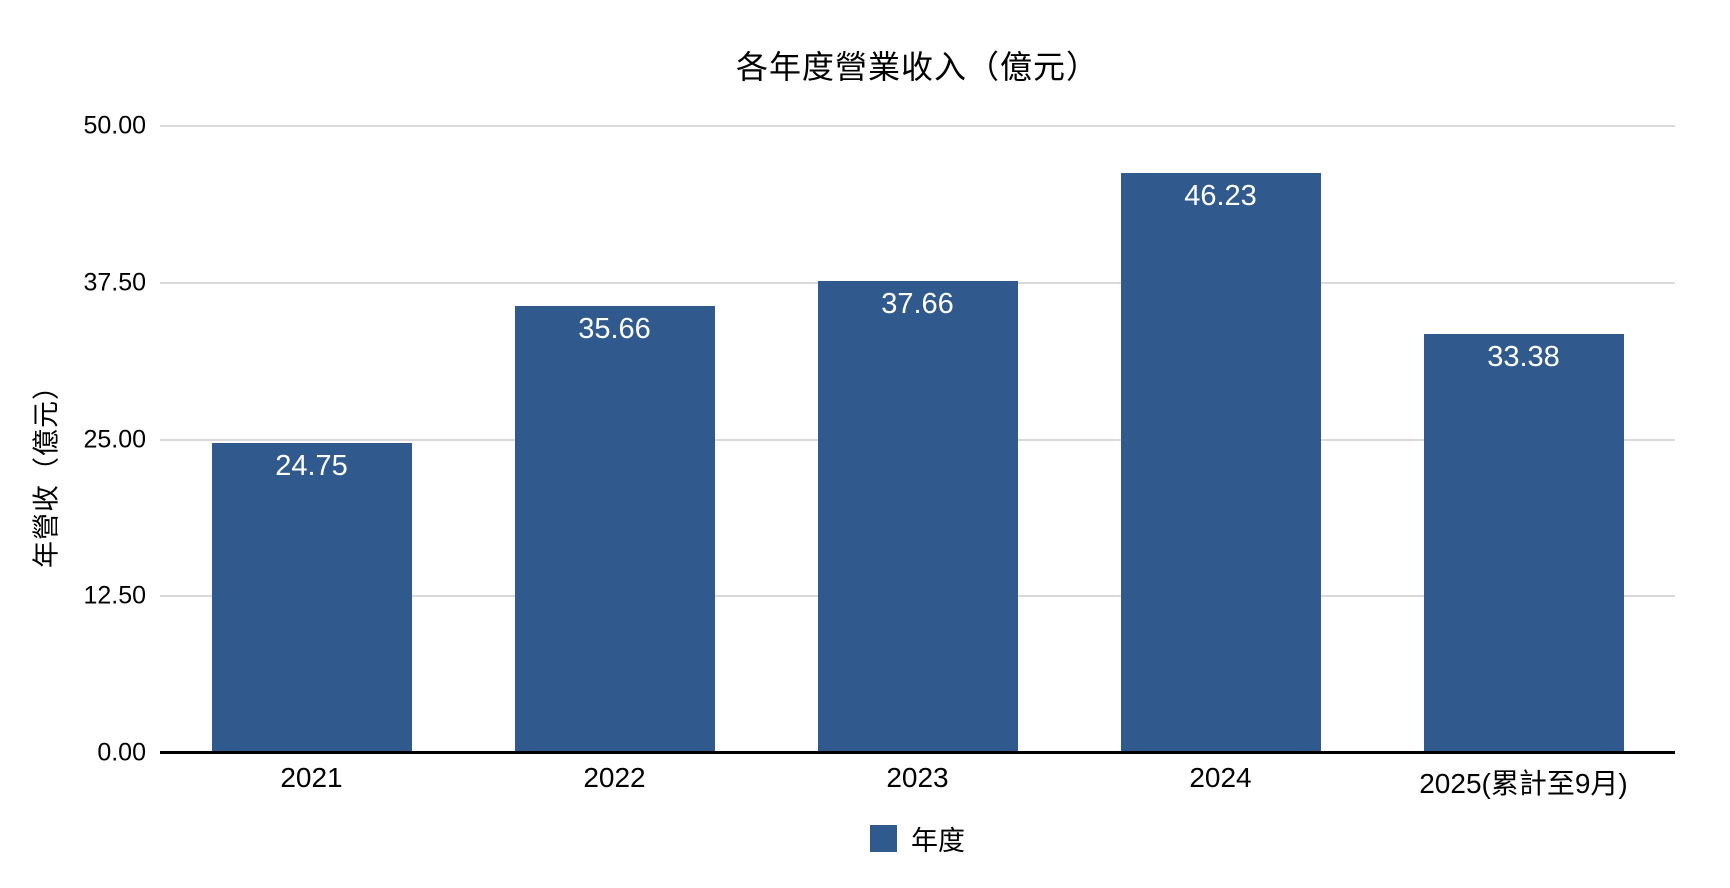  Describe the element at coordinates (1220, 777) in the screenshot. I see `x-tick-2024: 2024` at that location.